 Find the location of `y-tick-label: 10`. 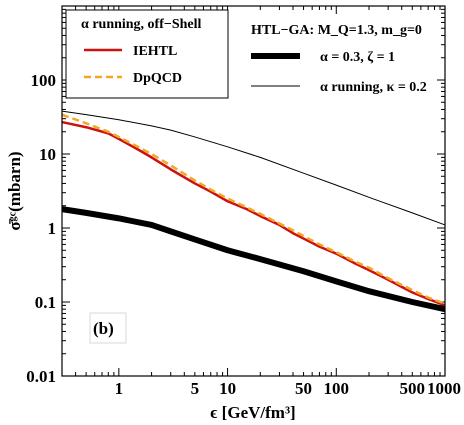

y-tick-label: 10 is located at coordinates (47, 154).